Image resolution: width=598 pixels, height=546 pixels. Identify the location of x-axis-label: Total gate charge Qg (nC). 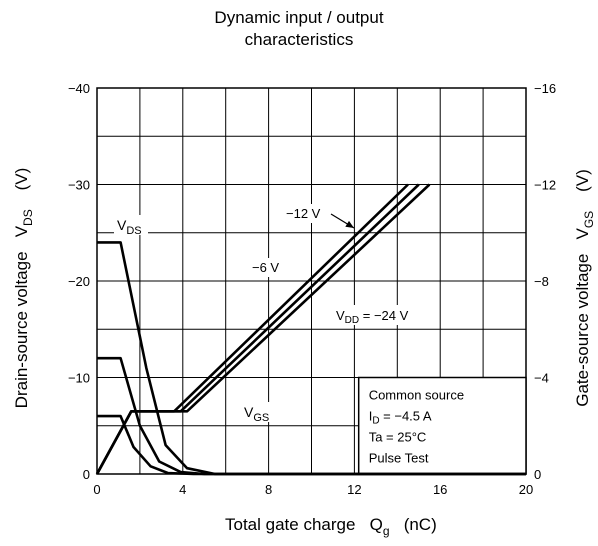
(331, 526).